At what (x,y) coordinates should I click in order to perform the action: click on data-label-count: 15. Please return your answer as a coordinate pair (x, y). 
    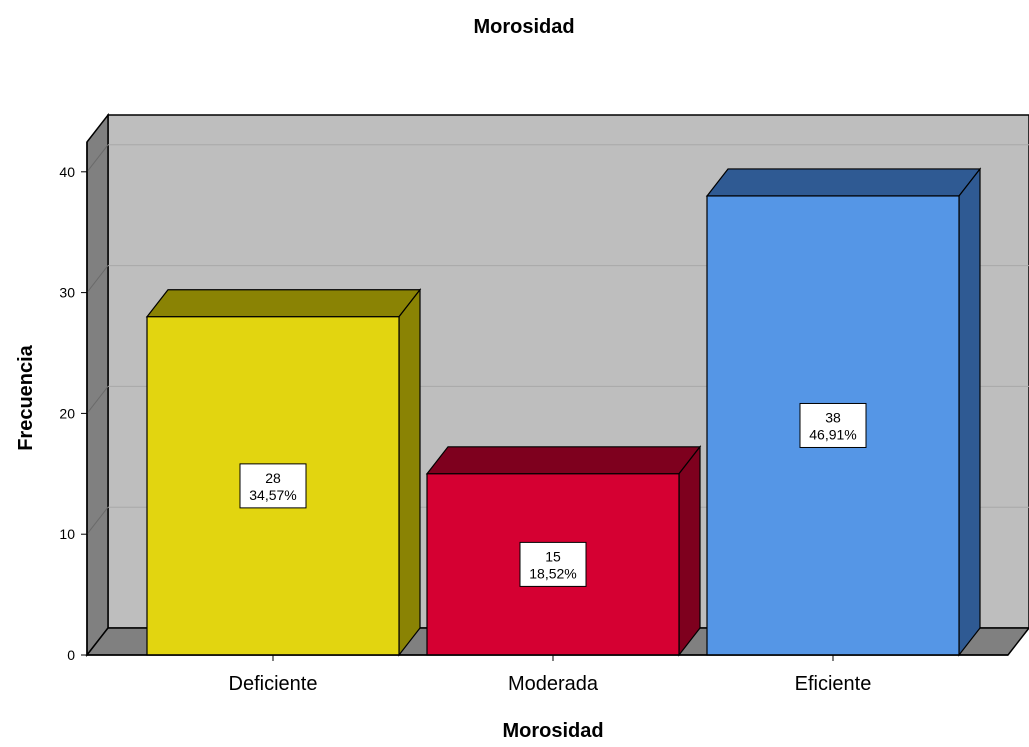
    Looking at the image, I should click on (553, 556).